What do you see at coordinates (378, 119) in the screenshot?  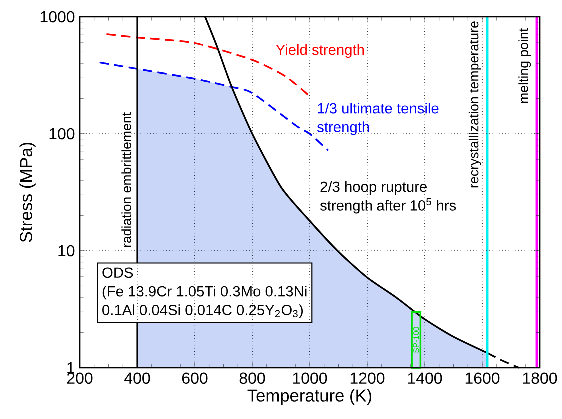 I see `series-label: 1/3 ultimate tensile strength` at bounding box center [378, 119].